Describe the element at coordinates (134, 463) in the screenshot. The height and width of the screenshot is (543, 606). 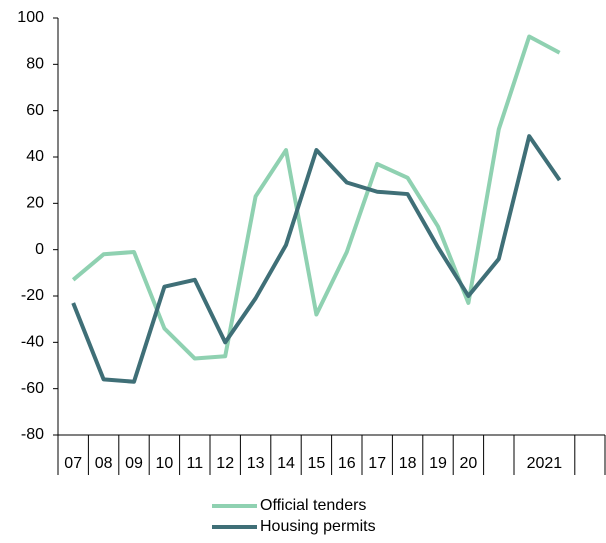
I see `x-tick-label: 09` at that location.